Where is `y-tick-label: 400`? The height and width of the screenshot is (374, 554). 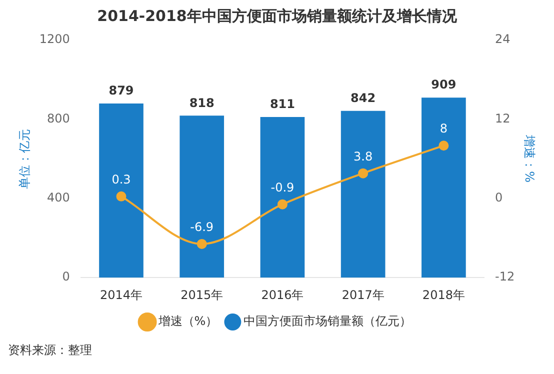 y-tick-label: 400 is located at coordinates (58, 197).